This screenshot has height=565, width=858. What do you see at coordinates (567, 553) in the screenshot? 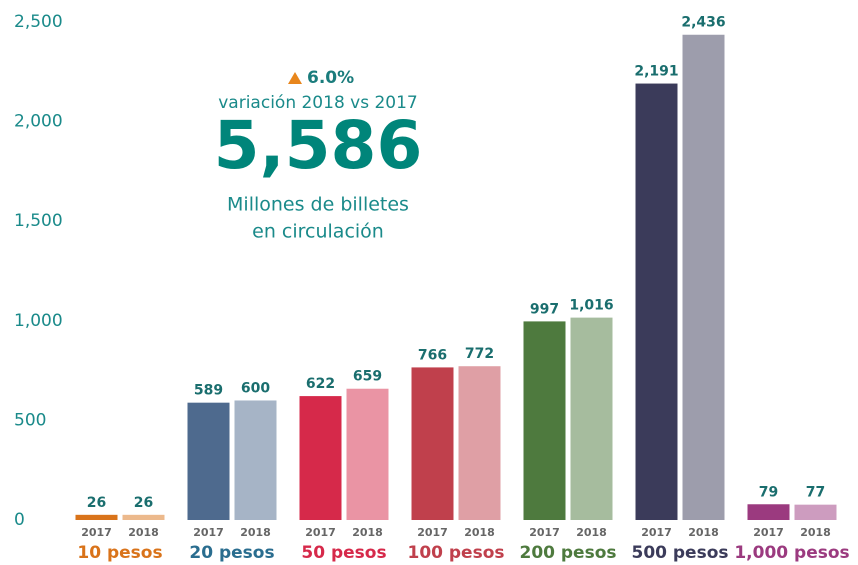
I see `x-tick-label: 200 pesos` at bounding box center [567, 553].